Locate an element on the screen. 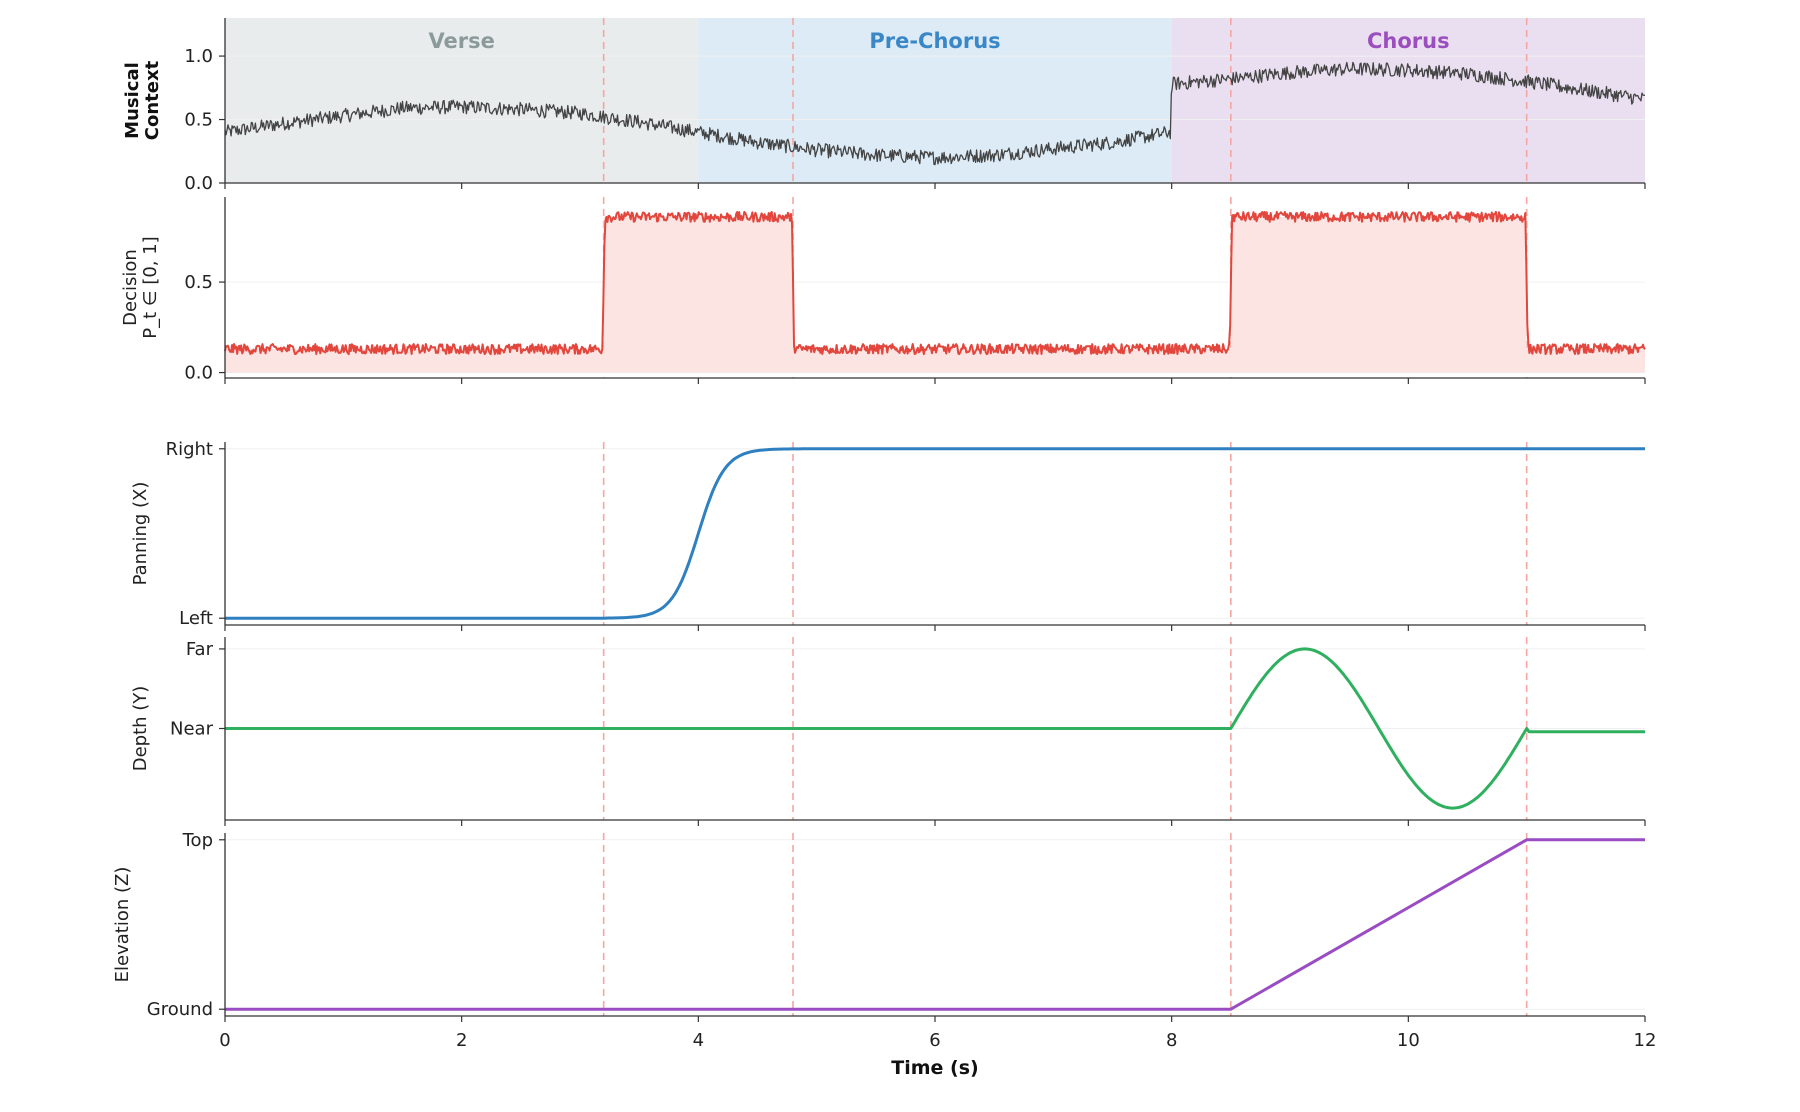 This screenshot has height=1112, width=1800. x-axis-label: Time (s) is located at coordinates (934, 1068).